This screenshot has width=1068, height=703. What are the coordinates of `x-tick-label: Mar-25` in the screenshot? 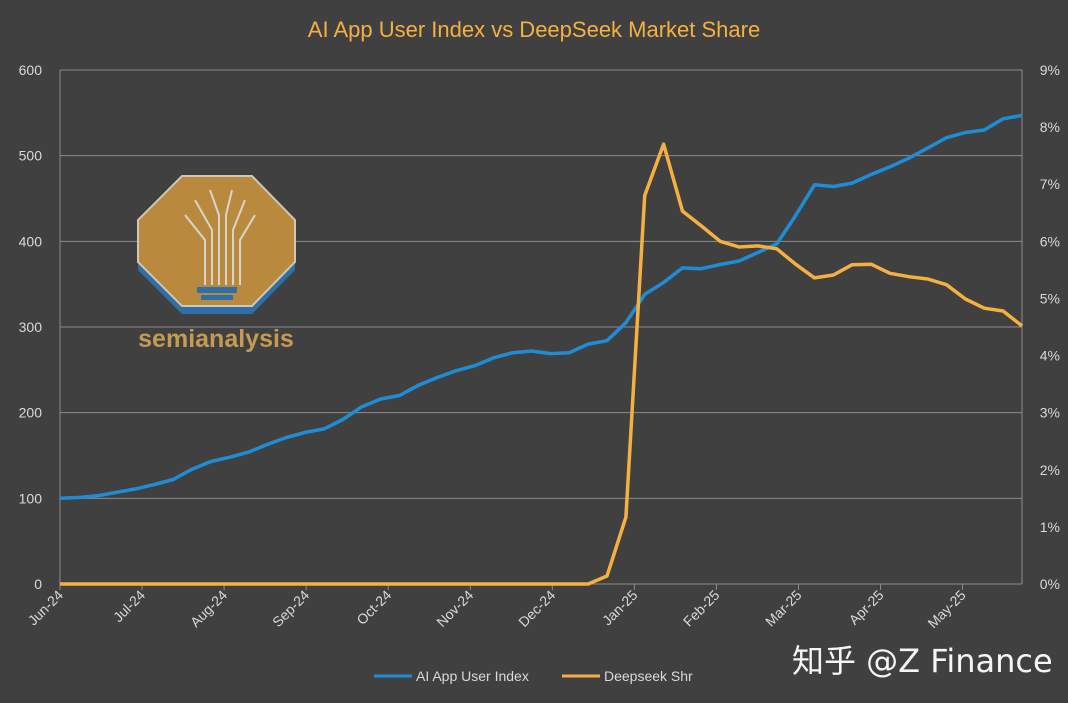 It's located at (783, 608).